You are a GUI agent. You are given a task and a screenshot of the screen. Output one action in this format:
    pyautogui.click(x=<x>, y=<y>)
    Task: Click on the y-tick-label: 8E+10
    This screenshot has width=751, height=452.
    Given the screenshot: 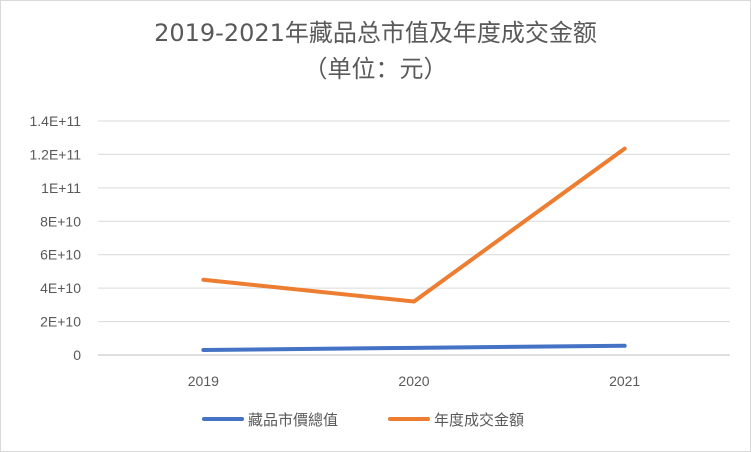 What is the action you would take?
    pyautogui.click(x=60, y=221)
    